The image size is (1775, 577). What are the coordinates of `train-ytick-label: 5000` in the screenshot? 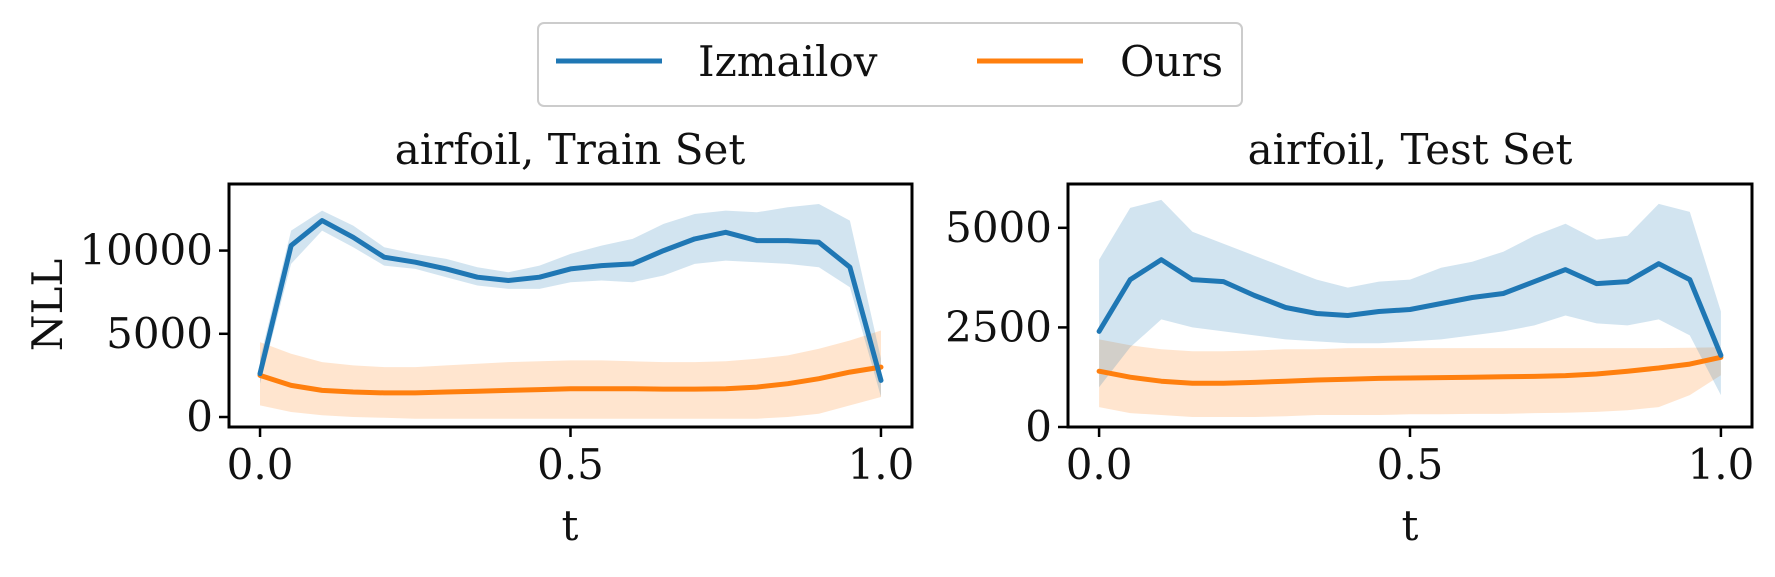 It's located at (159, 333).